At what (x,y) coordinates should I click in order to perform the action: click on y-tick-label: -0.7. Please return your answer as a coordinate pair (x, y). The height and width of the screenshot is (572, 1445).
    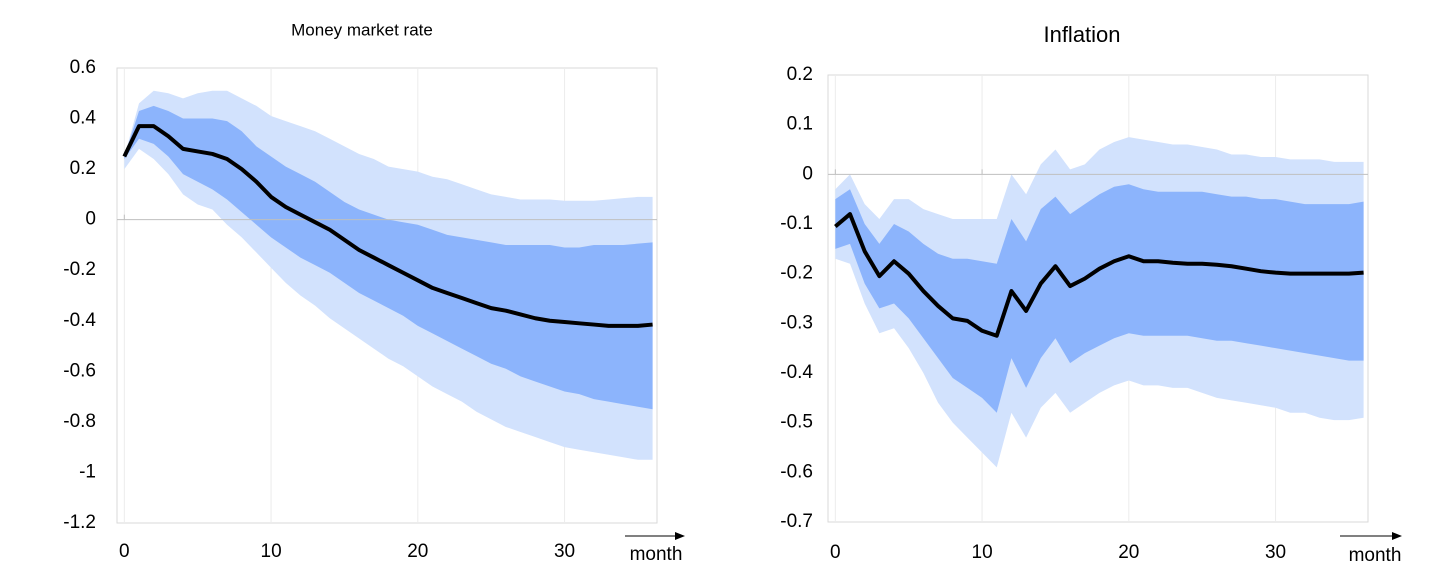
    Looking at the image, I should click on (796, 521).